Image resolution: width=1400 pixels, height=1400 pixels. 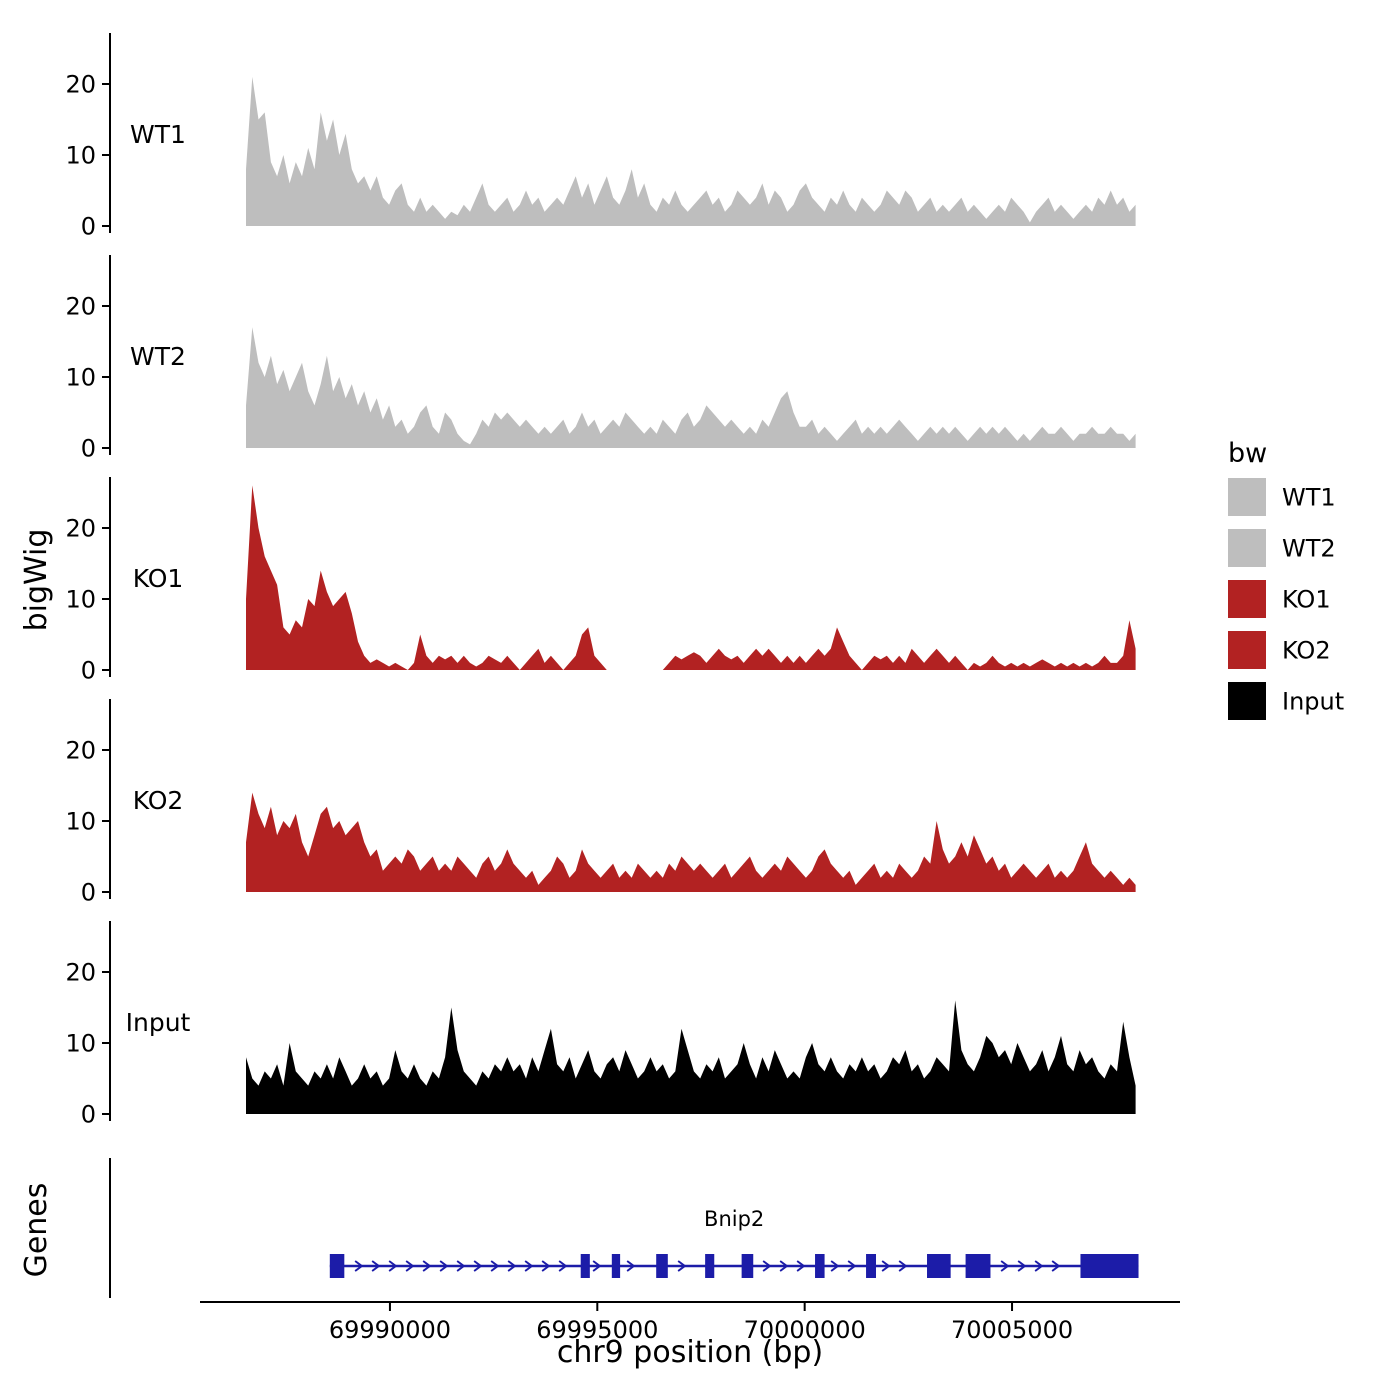 I want to click on gene-name-label: Bnip2, so click(x=734, y=1219).